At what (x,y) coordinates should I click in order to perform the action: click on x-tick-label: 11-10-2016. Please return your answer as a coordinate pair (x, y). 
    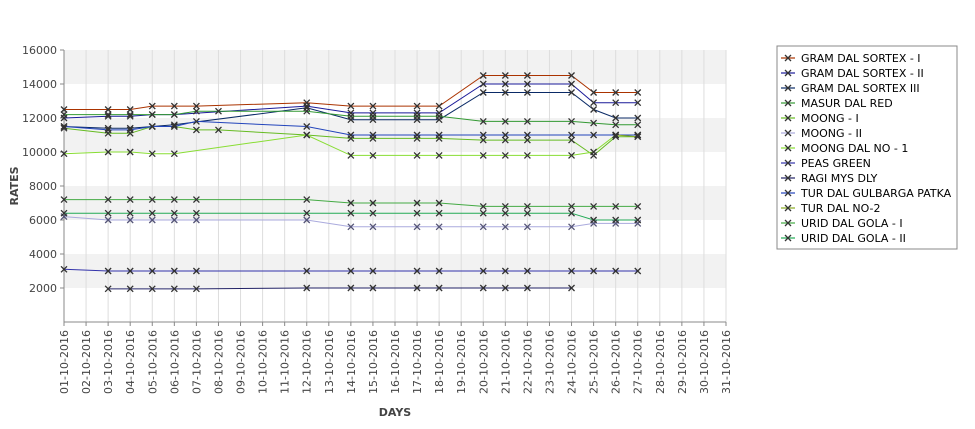
    Looking at the image, I should click on (285, 362).